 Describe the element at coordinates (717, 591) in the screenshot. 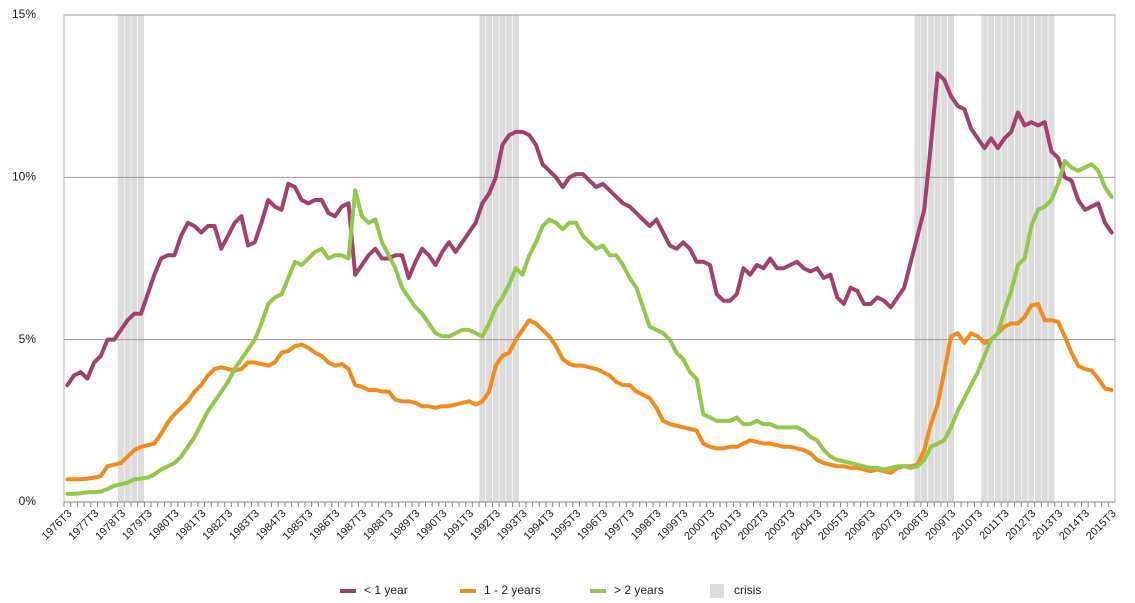

I see `legend-swatch` at that location.